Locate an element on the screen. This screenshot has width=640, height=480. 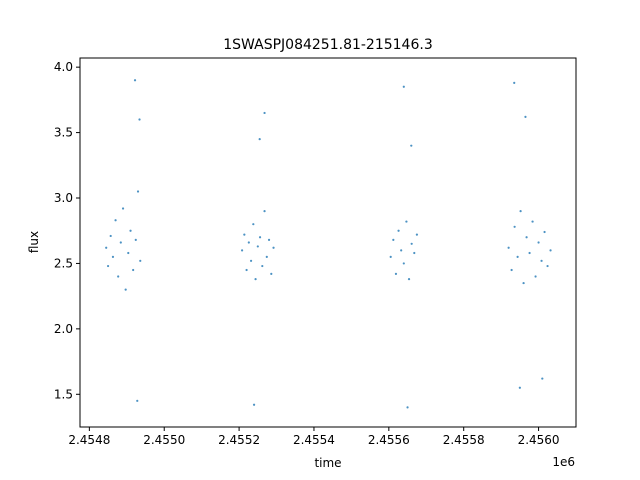
x-tick-label: 2.4554 is located at coordinates (314, 440).